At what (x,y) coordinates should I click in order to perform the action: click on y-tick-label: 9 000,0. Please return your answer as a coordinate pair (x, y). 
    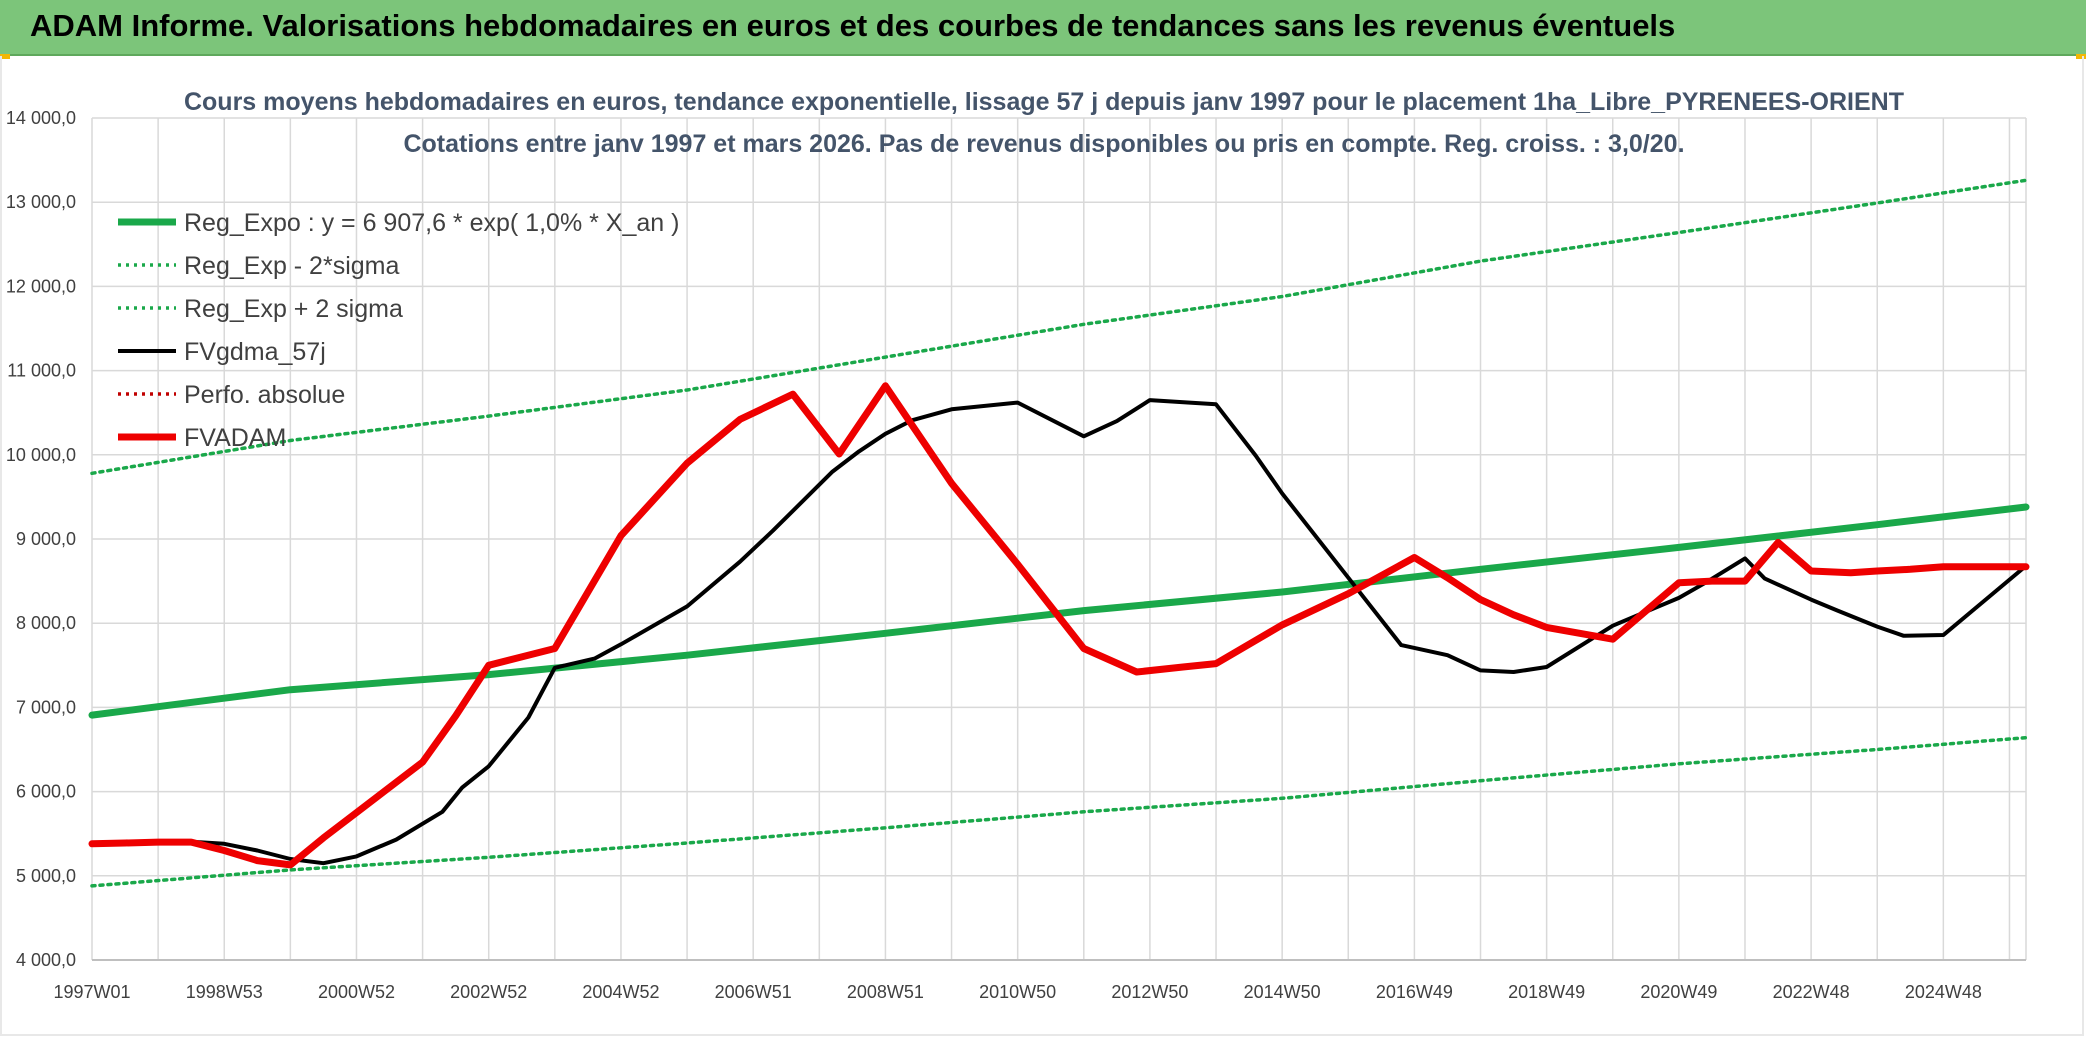
    Looking at the image, I should click on (46, 539).